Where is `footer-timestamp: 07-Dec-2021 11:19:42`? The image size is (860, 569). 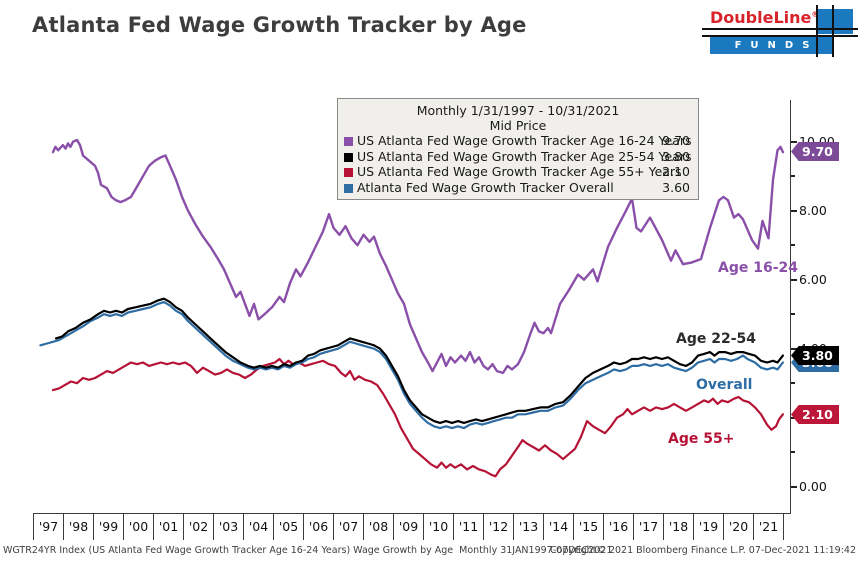 footer-timestamp: 07-Dec-2021 11:19:42 is located at coordinates (802, 550).